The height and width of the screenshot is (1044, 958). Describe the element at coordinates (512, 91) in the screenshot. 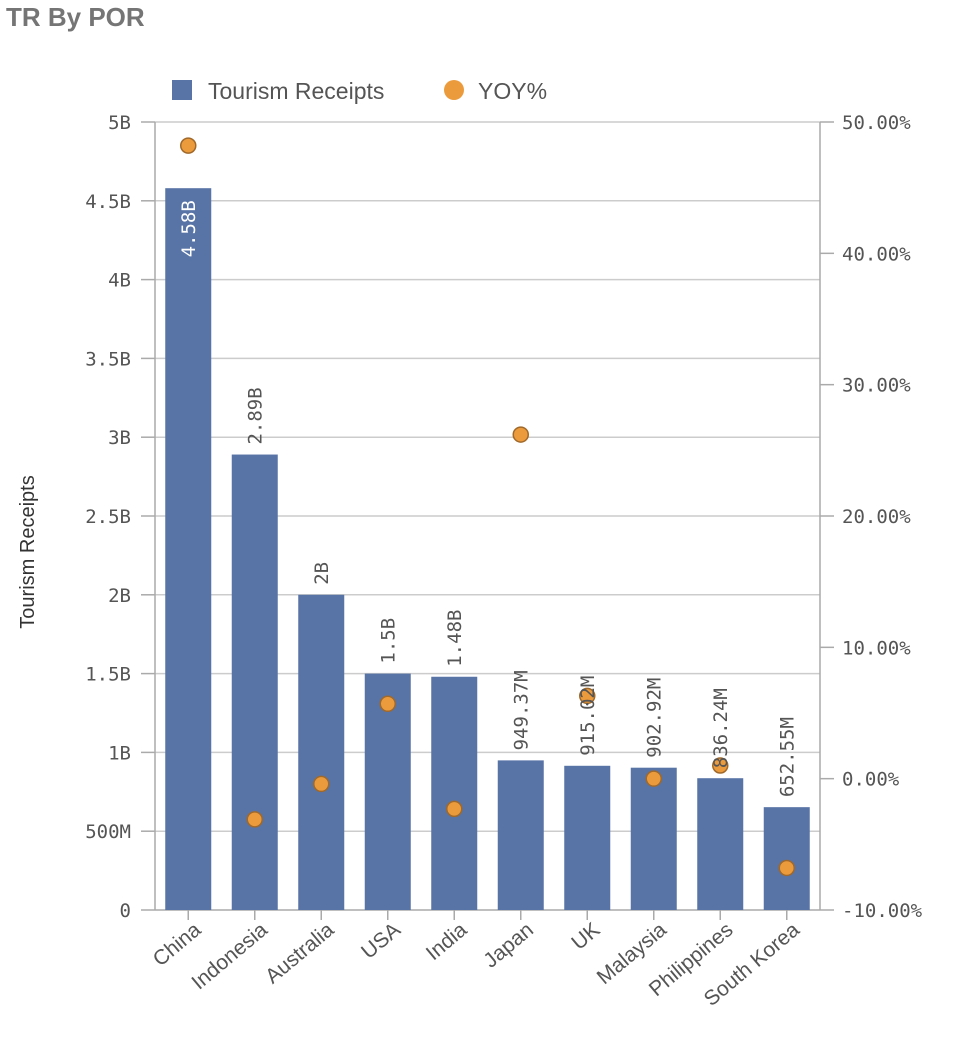

I see `legend-label-markers: YOY%` at that location.